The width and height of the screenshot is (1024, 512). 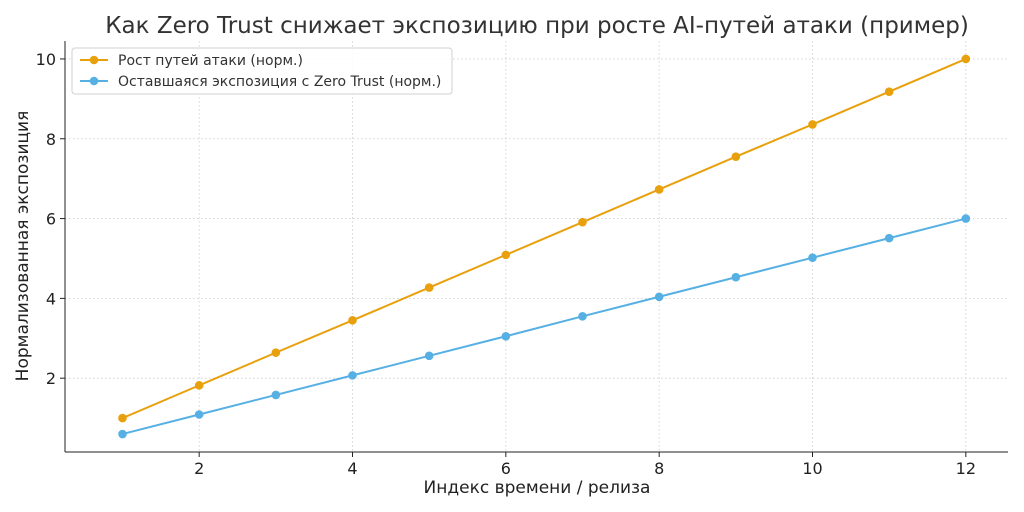 What do you see at coordinates (352, 468) in the screenshot?
I see `x-tick-label: 4` at bounding box center [352, 468].